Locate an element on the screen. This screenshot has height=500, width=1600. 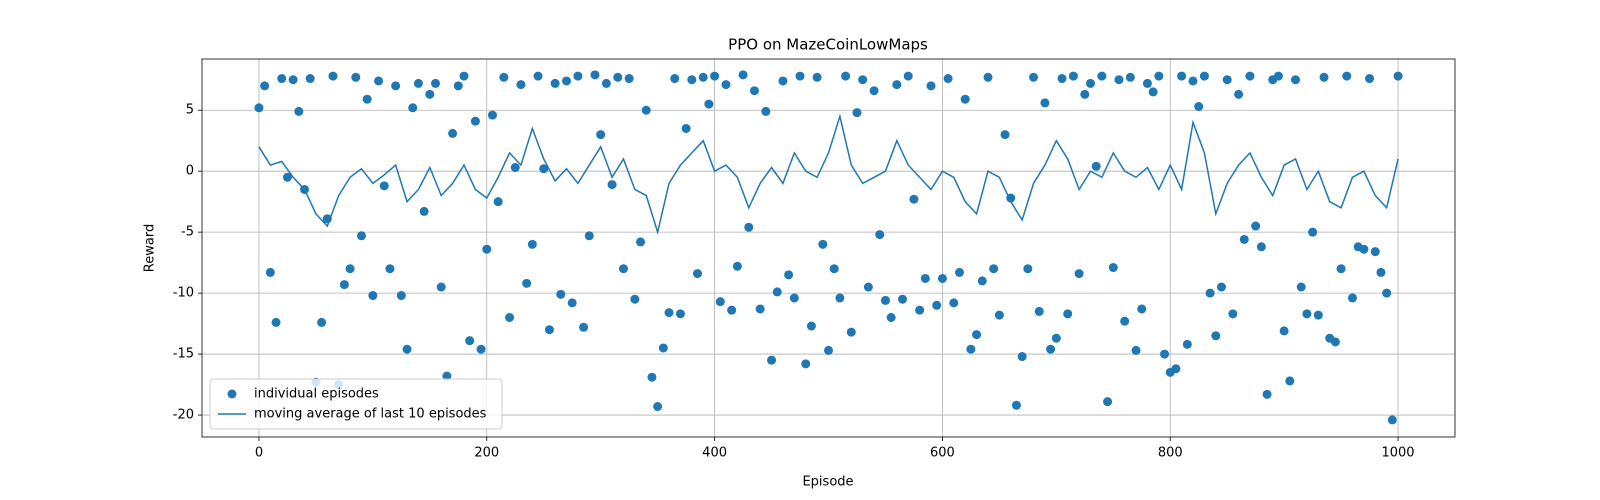
y-axis-label: Reward is located at coordinates (150, 248).